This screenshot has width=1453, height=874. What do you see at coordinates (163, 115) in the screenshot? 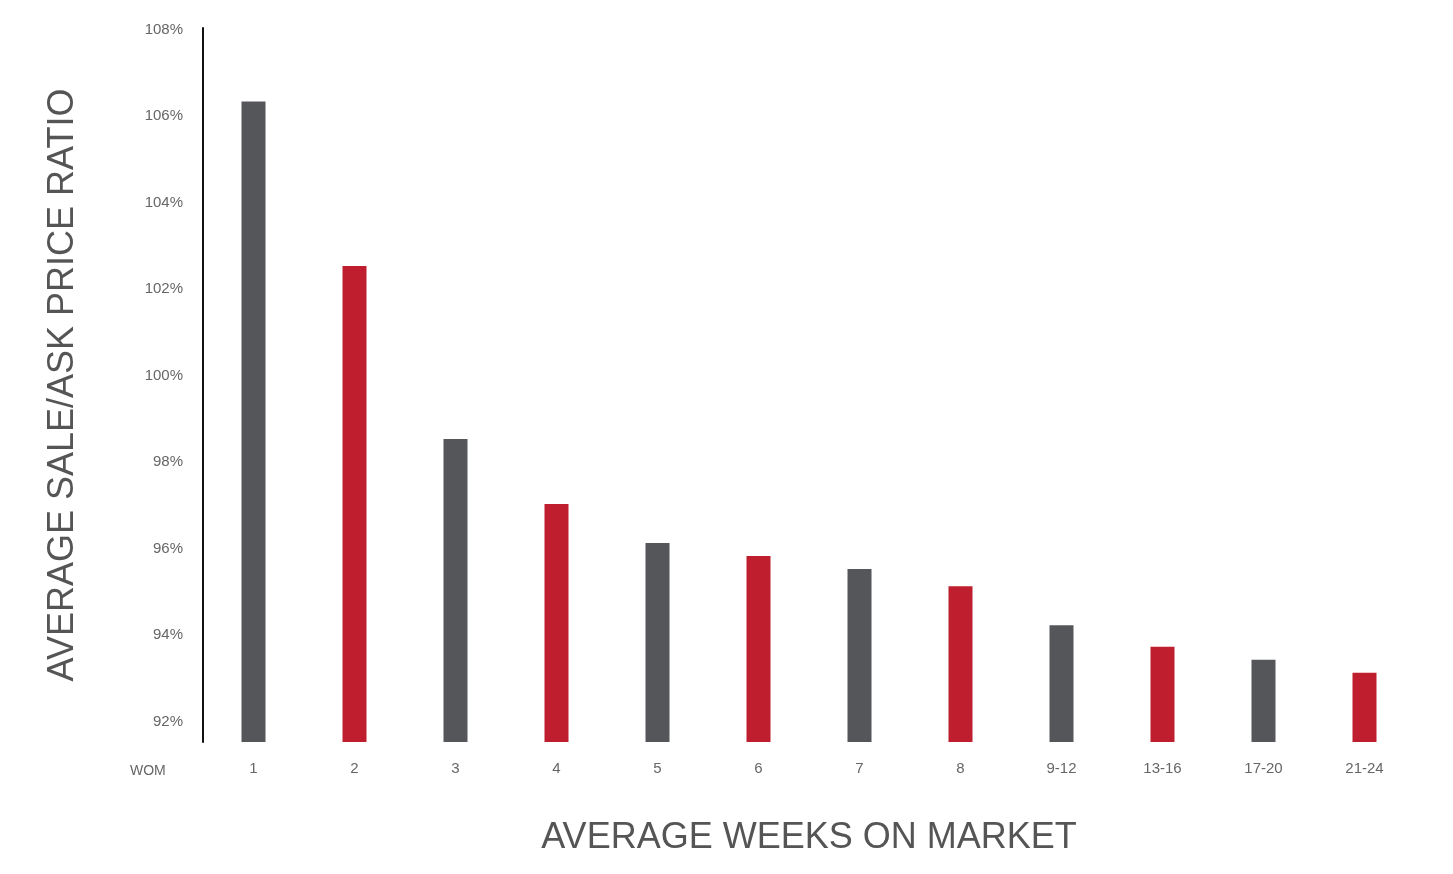
I see `y-tick-label: 106%` at bounding box center [163, 115].